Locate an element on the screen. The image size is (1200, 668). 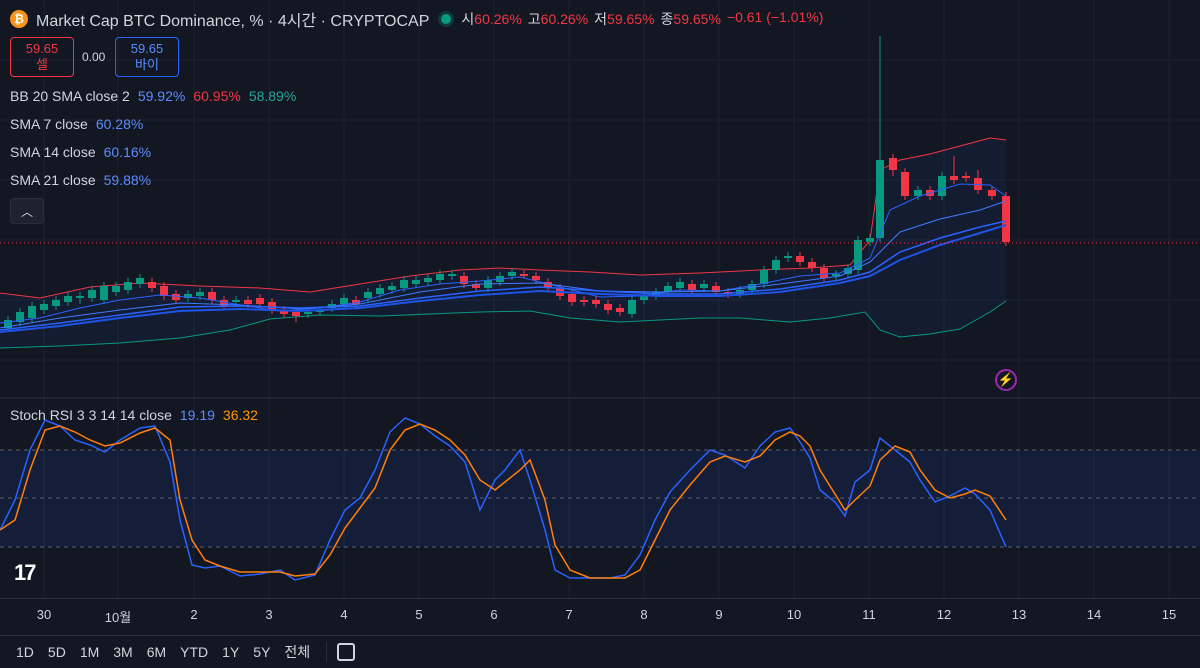
toolbar-divider is located at coordinates (327, 652).